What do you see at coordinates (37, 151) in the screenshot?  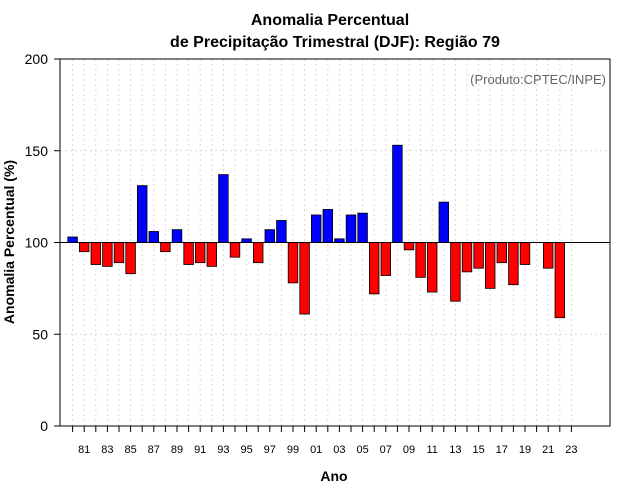 I see `y-tick-label: 150` at bounding box center [37, 151].